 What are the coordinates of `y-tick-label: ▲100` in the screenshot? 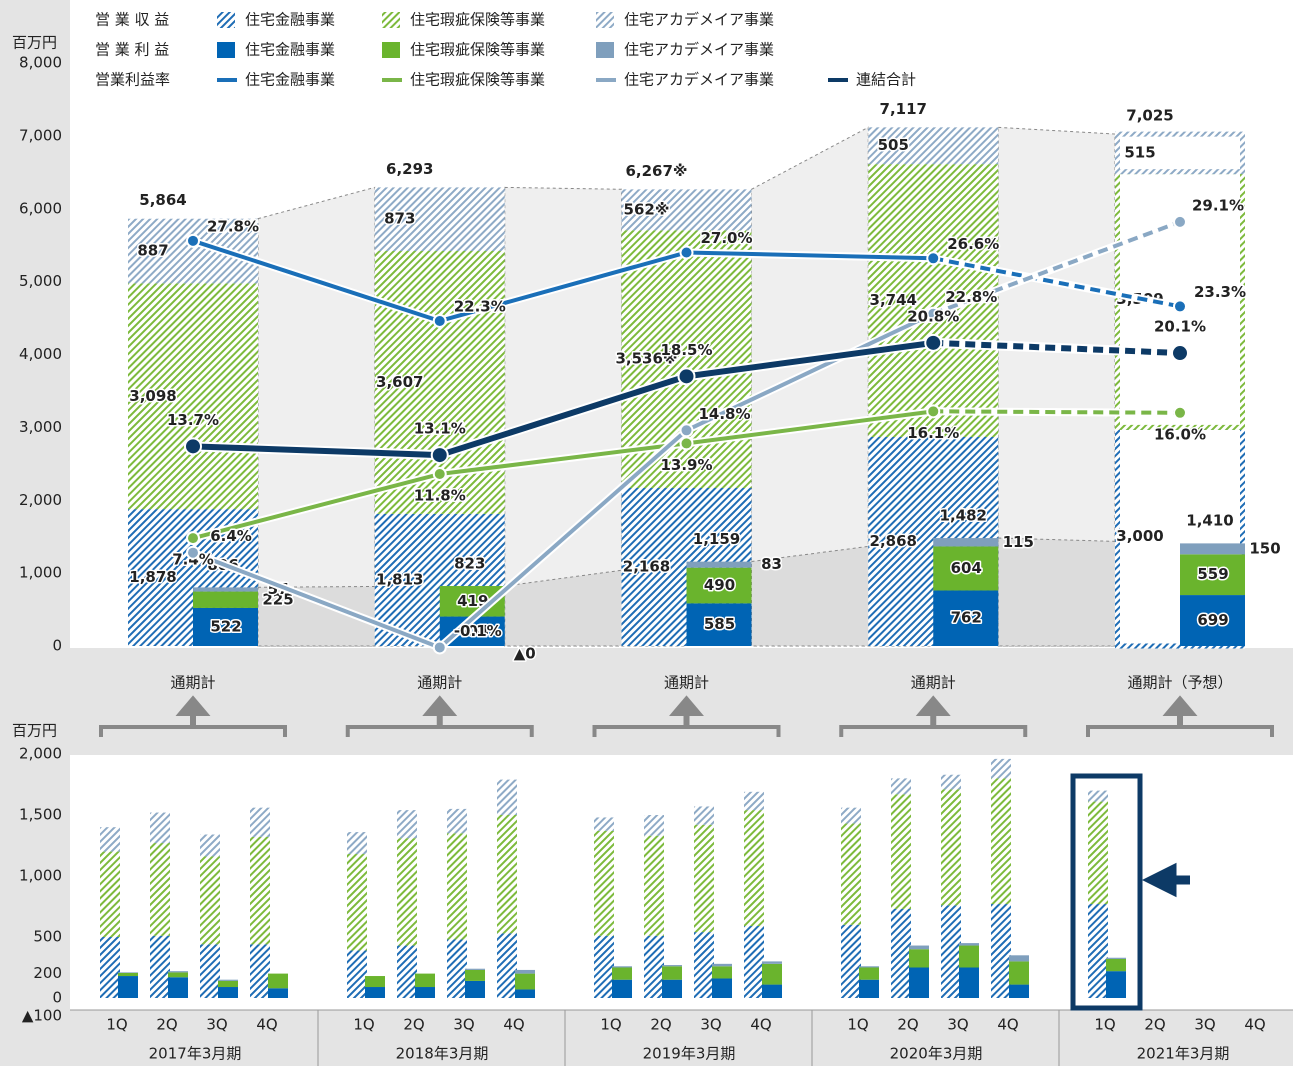 It's located at (42, 1016).